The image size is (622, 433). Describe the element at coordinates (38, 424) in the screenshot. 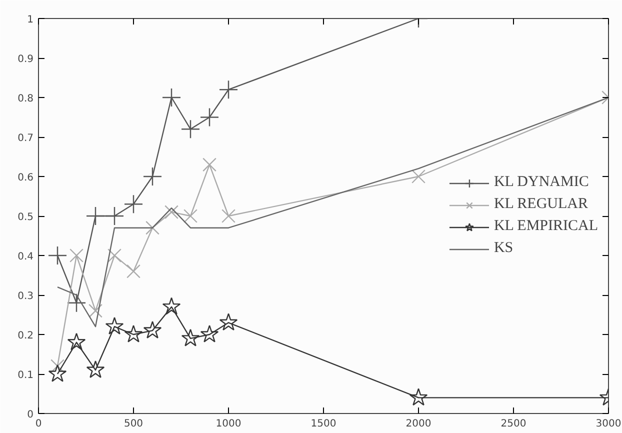

I see `x-tick-label: 0` at that location.